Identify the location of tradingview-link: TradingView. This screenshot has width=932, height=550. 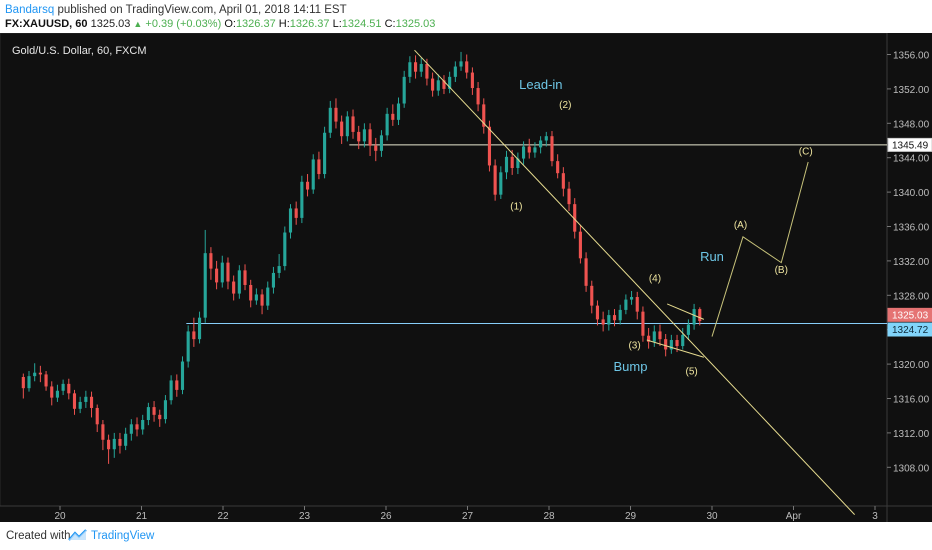
(123, 536).